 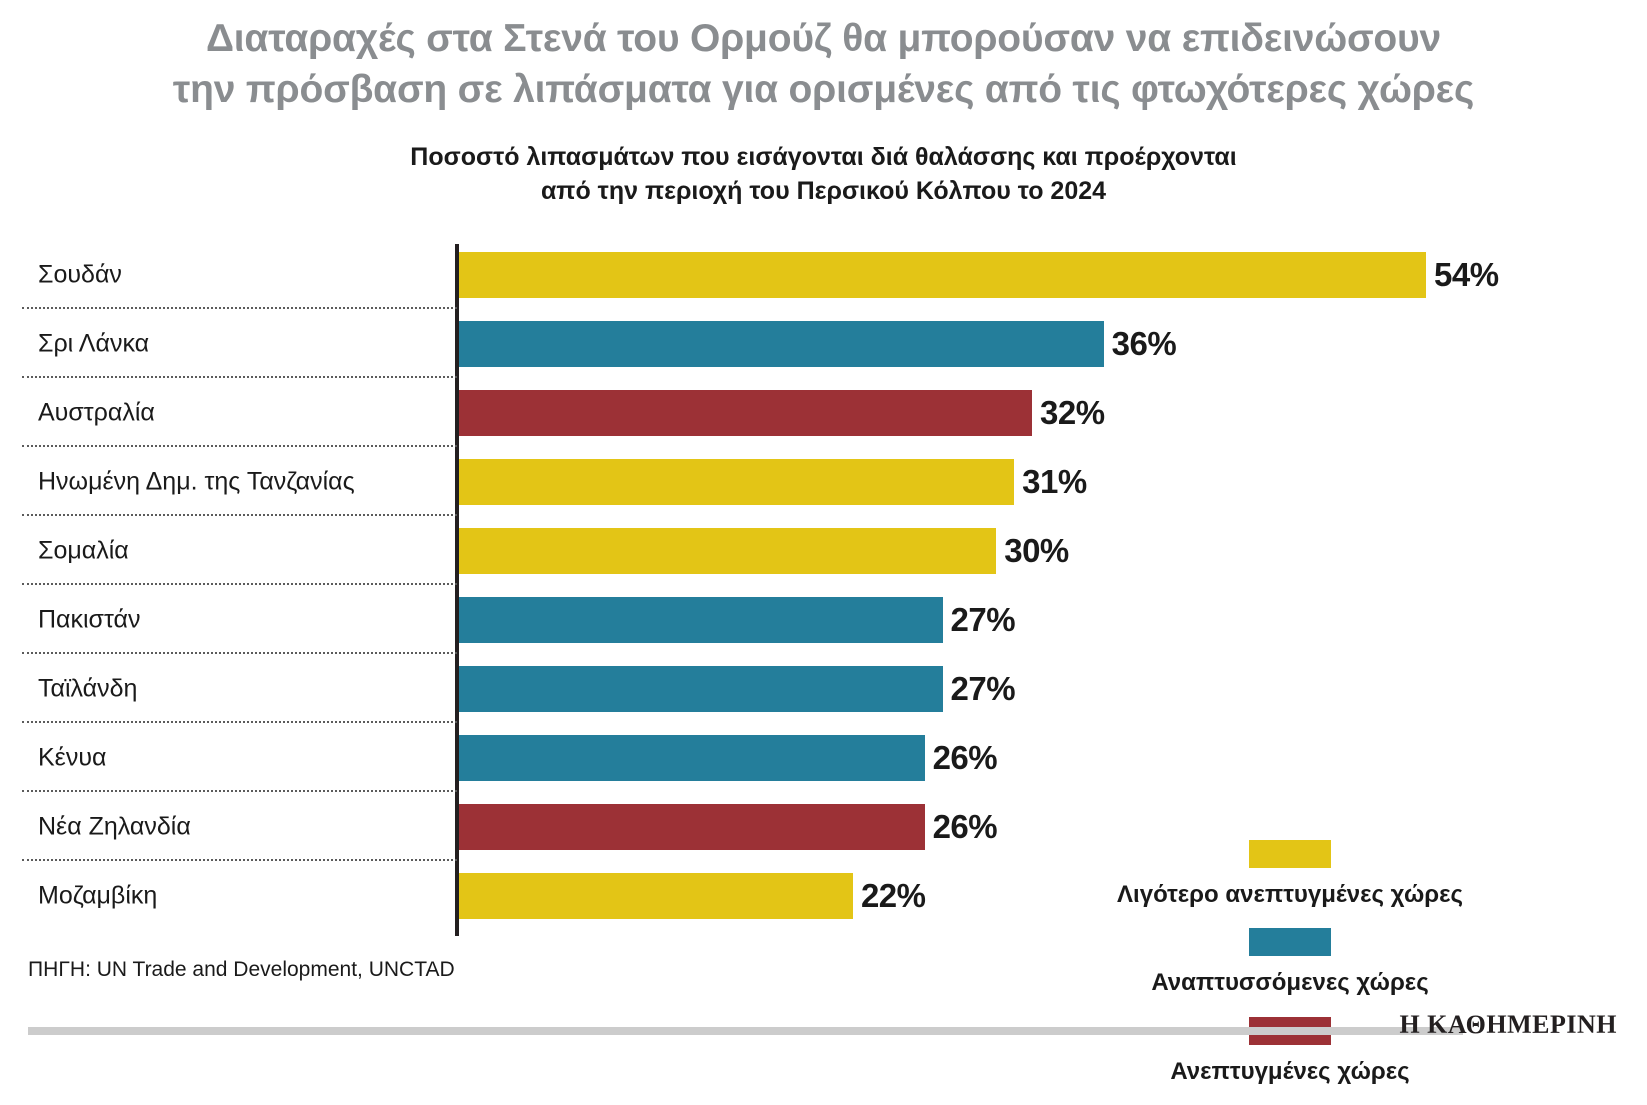 I want to click on bar-row: Νέα Ζηλανδία 26%, so click(x=823, y=826).